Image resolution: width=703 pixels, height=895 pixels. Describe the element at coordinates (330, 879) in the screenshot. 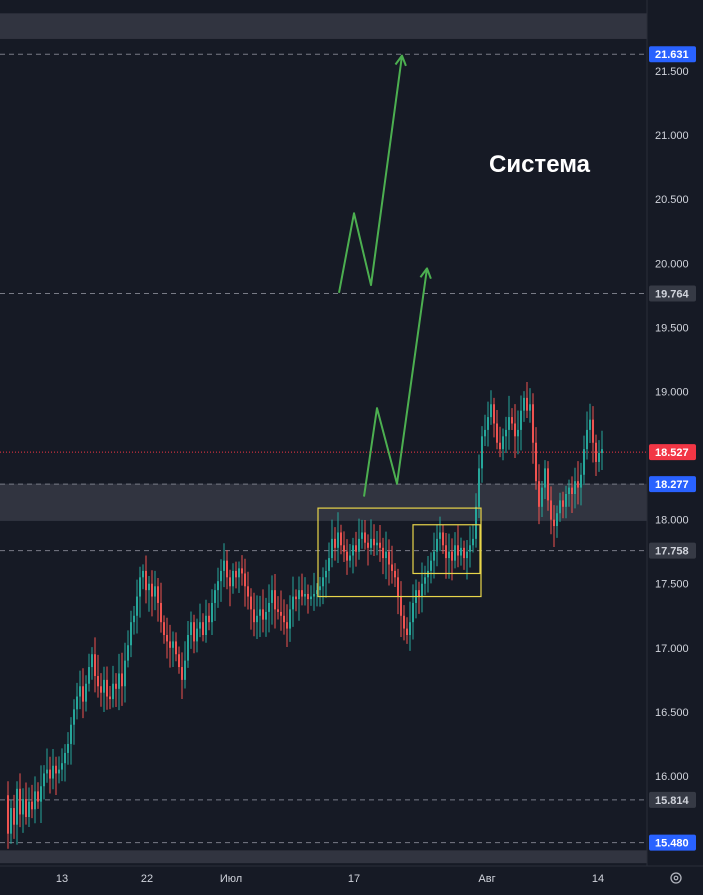

I see `time-axis: 13 22 Июл 17 Авг 14` at that location.